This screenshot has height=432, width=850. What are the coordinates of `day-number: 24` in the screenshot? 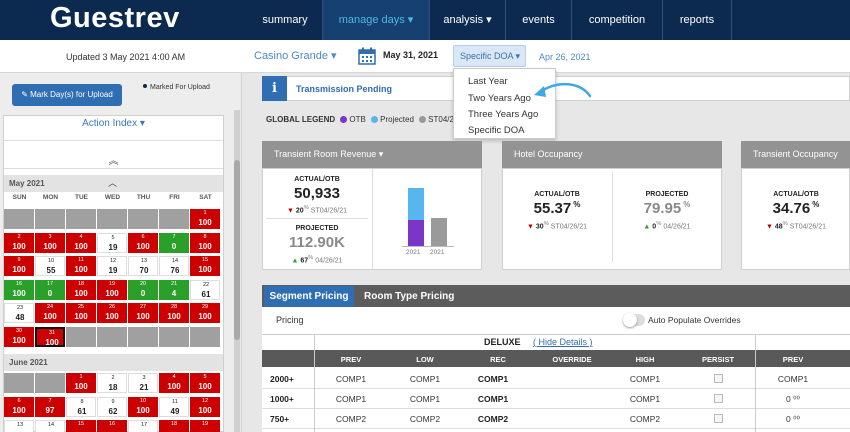 It's located at (50, 307).